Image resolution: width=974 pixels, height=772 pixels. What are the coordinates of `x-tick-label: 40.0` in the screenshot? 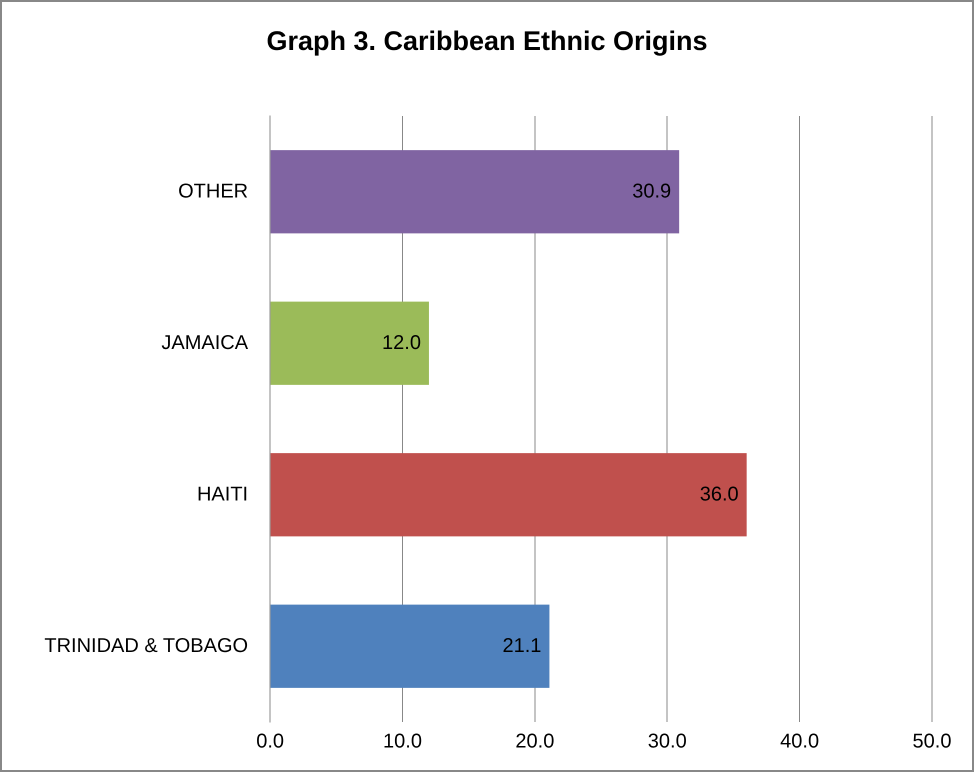 It's located at (800, 741).